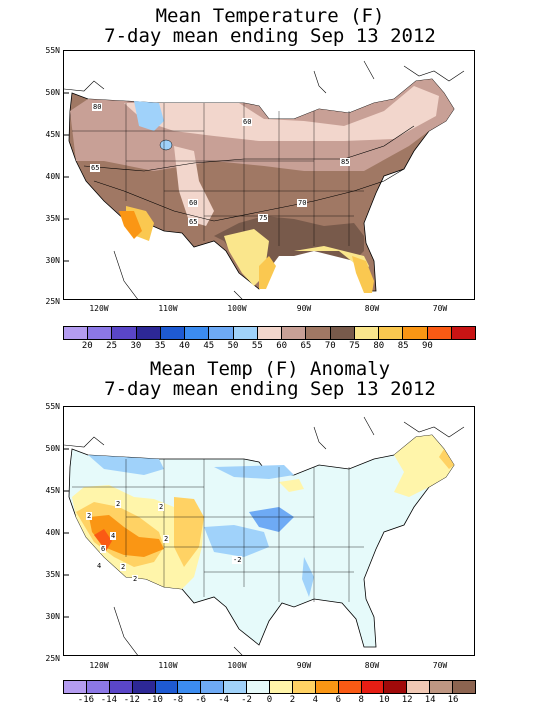 The height and width of the screenshot is (709, 540). Describe the element at coordinates (354, 346) in the screenshot. I see `colorbar-label: 75` at that location.